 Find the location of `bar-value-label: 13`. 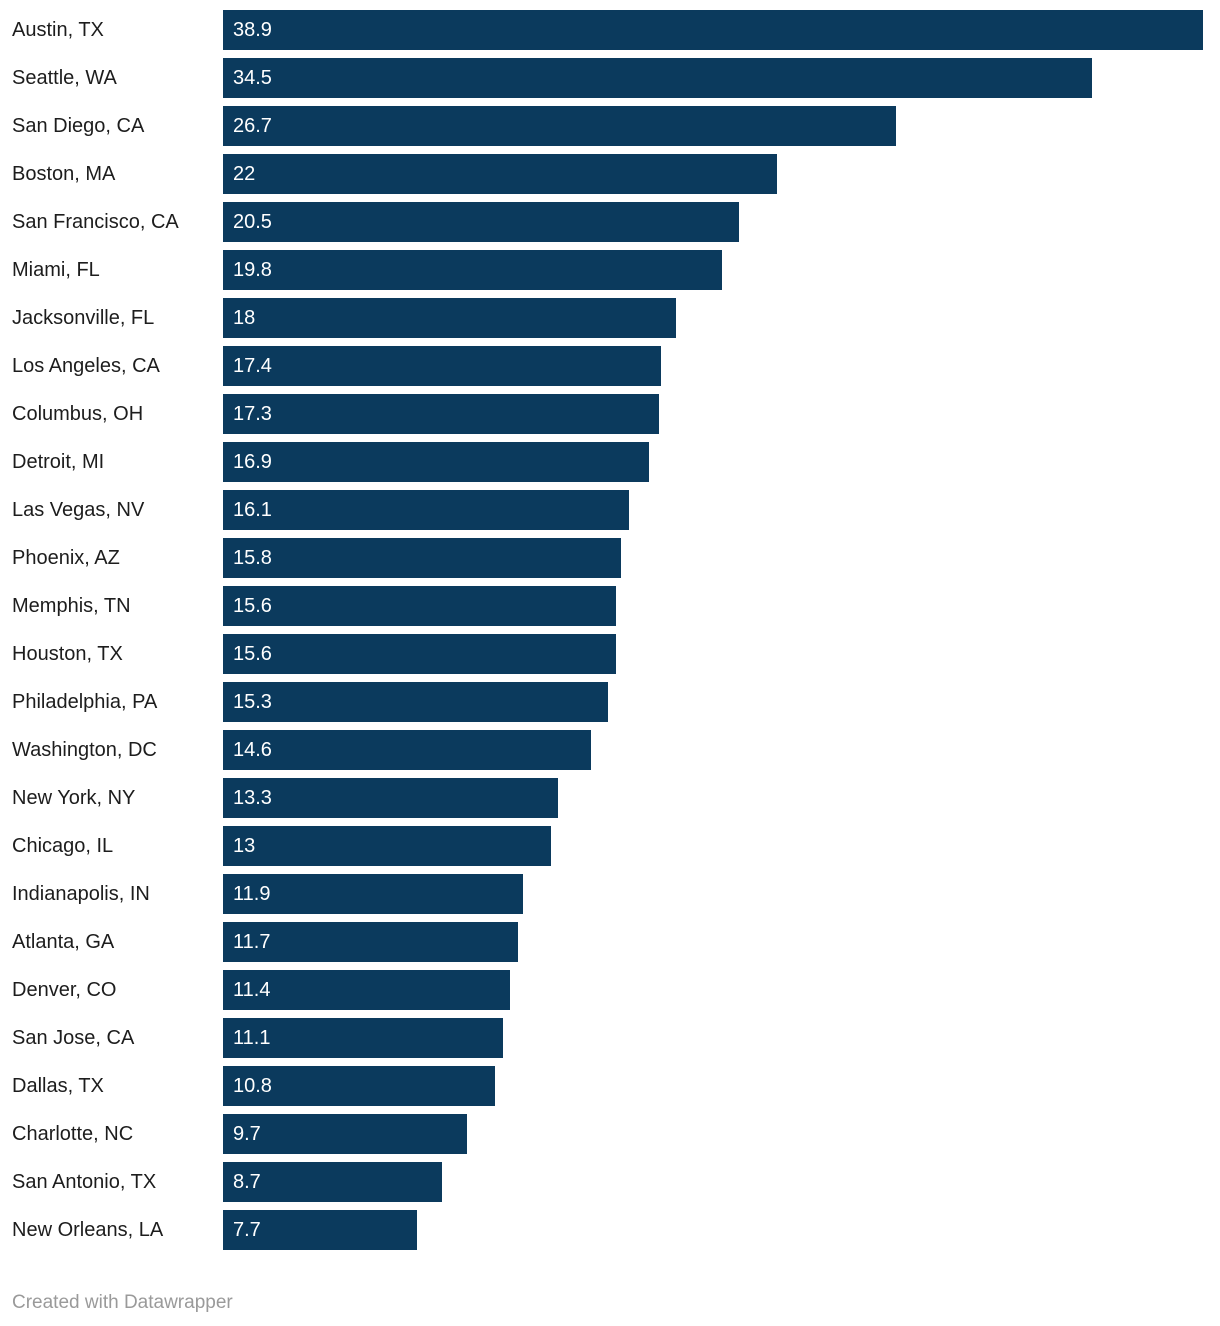

bar-value-label: 13 is located at coordinates (244, 845).